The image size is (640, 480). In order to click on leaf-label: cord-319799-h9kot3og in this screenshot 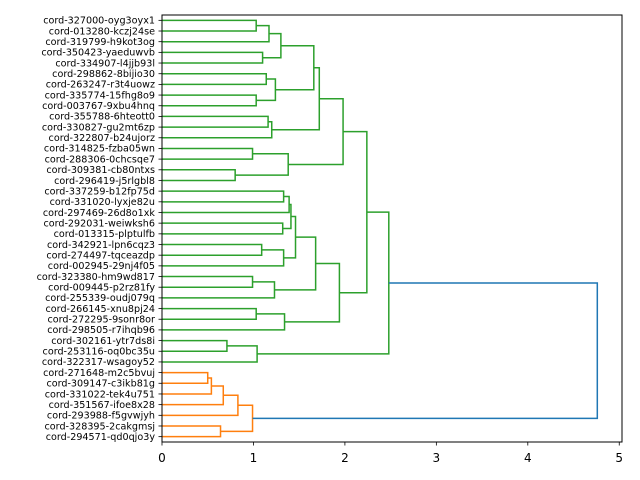, I will do `click(100, 42)`.